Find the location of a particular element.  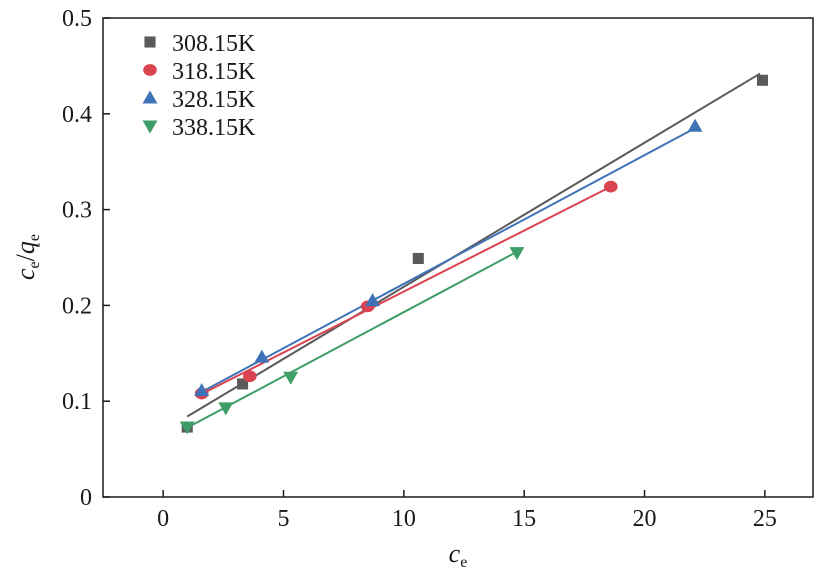

x-tick-label: 5 is located at coordinates (284, 519).